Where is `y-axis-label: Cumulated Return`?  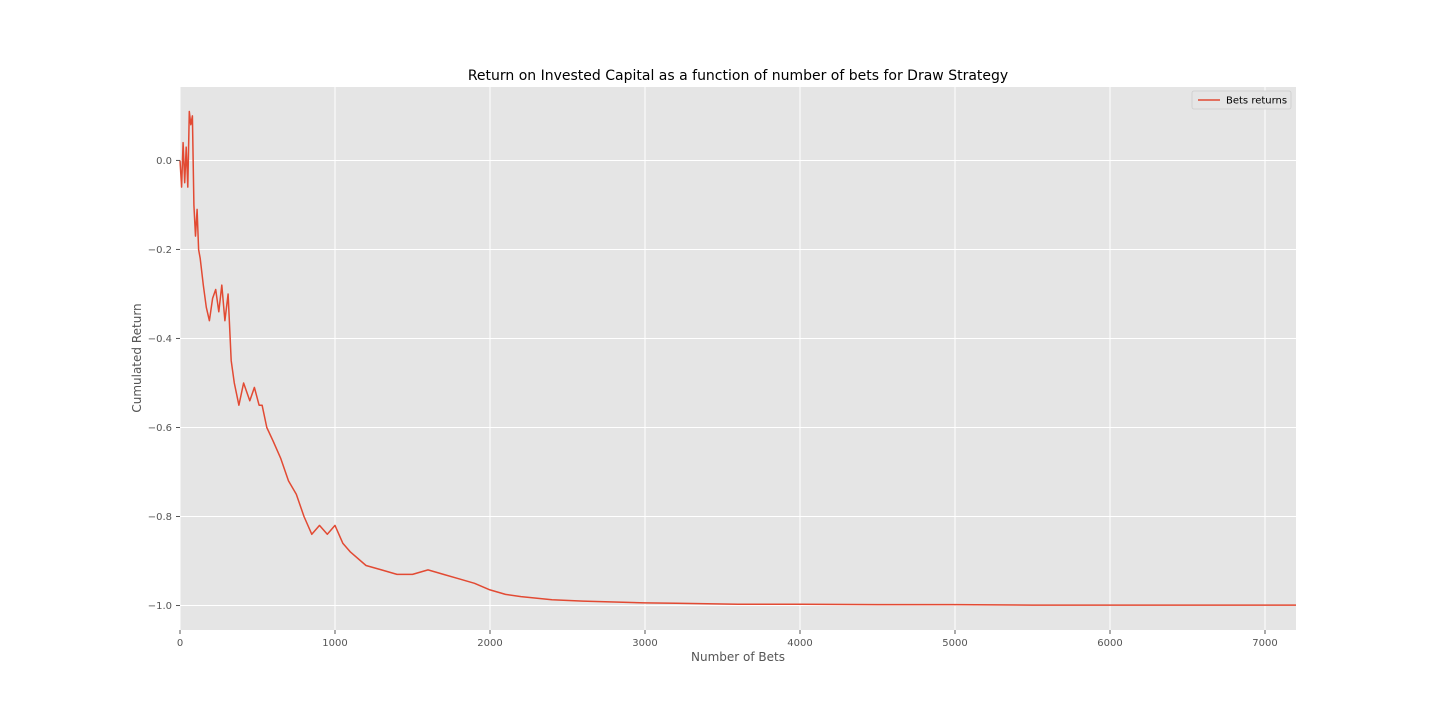
y-axis-label: Cumulated Return is located at coordinates (137, 357).